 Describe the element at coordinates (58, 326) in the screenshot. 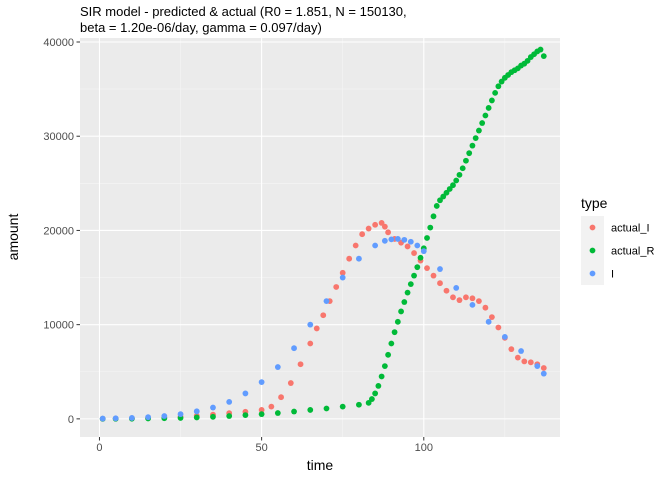

I see `y-tick-label: 10000` at that location.